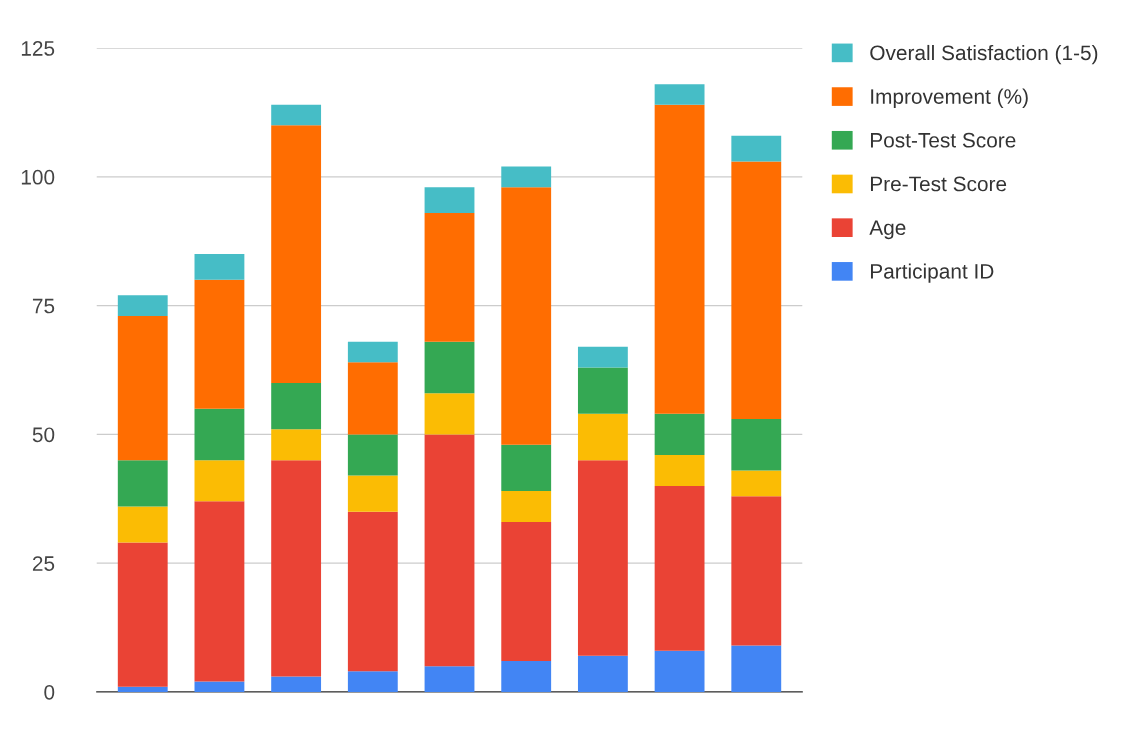 This screenshot has width=1138, height=740. Describe the element at coordinates (43, 435) in the screenshot. I see `y-tick-label: 50` at that location.